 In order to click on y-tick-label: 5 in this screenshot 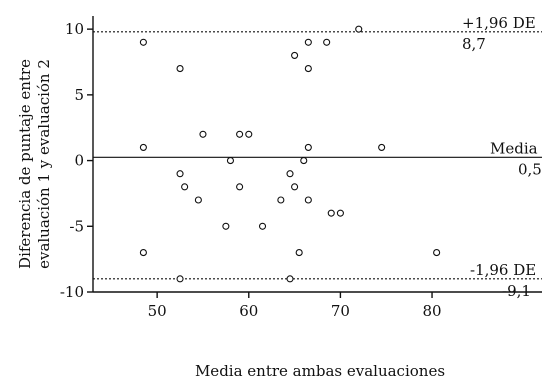, I will do `click(79, 95)`.